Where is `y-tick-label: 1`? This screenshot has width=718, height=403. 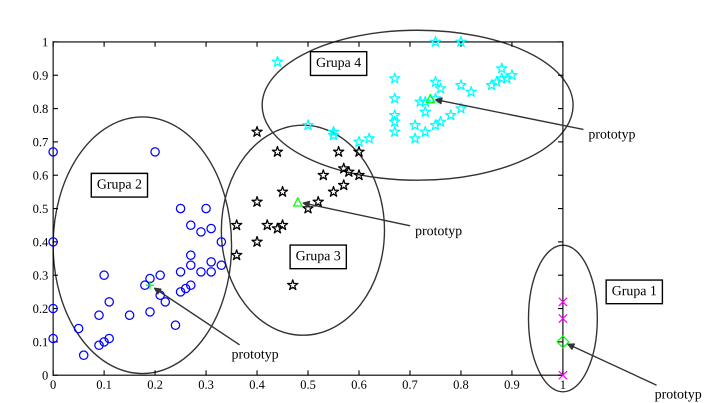 y-tick-label: 1 is located at coordinates (45, 42).